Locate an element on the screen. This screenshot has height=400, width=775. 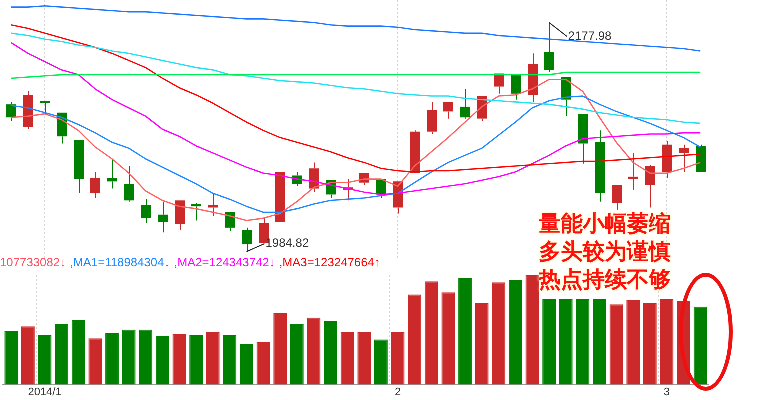
annotation: 1984.82 is located at coordinates (288, 243).